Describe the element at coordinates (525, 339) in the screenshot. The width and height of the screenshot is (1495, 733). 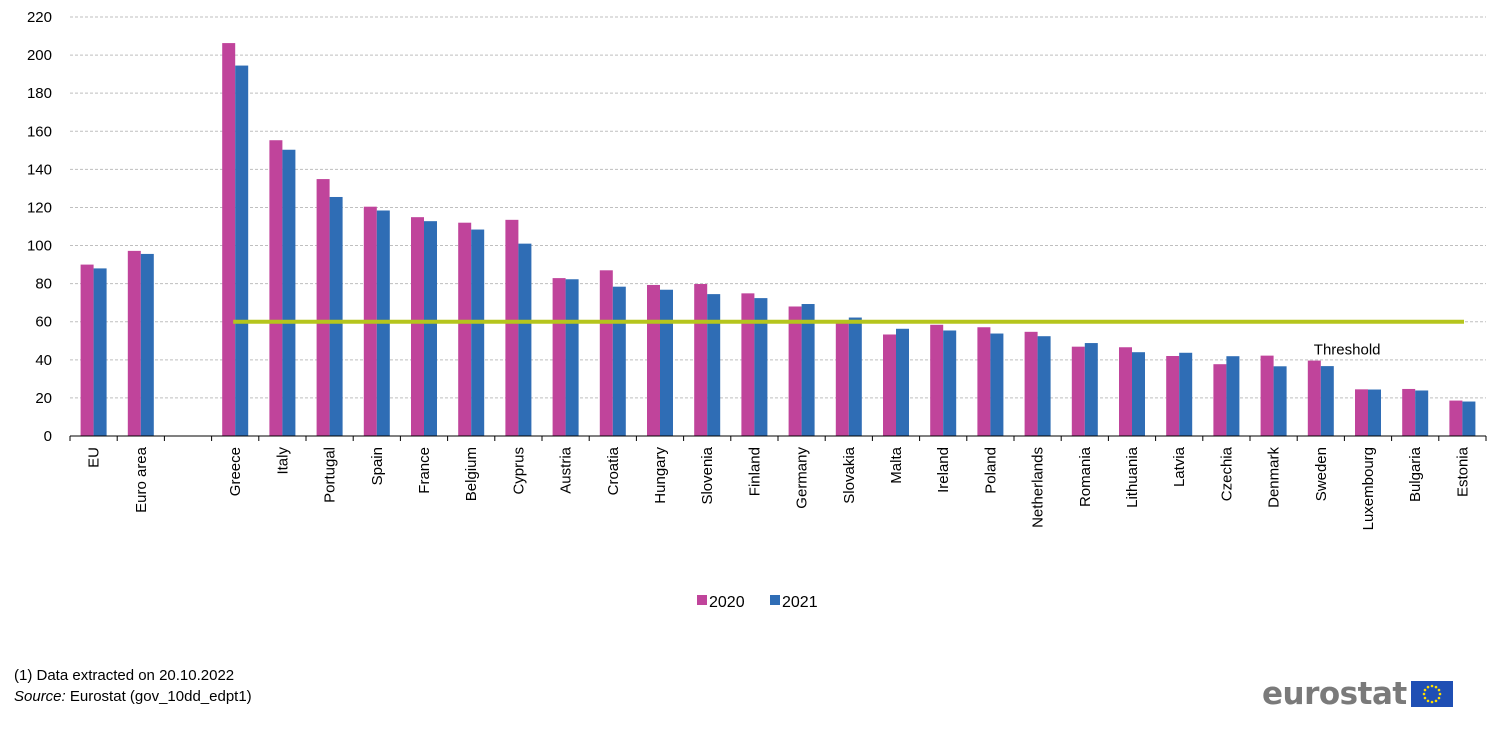
I see `bar-2021-cyprus` at that location.